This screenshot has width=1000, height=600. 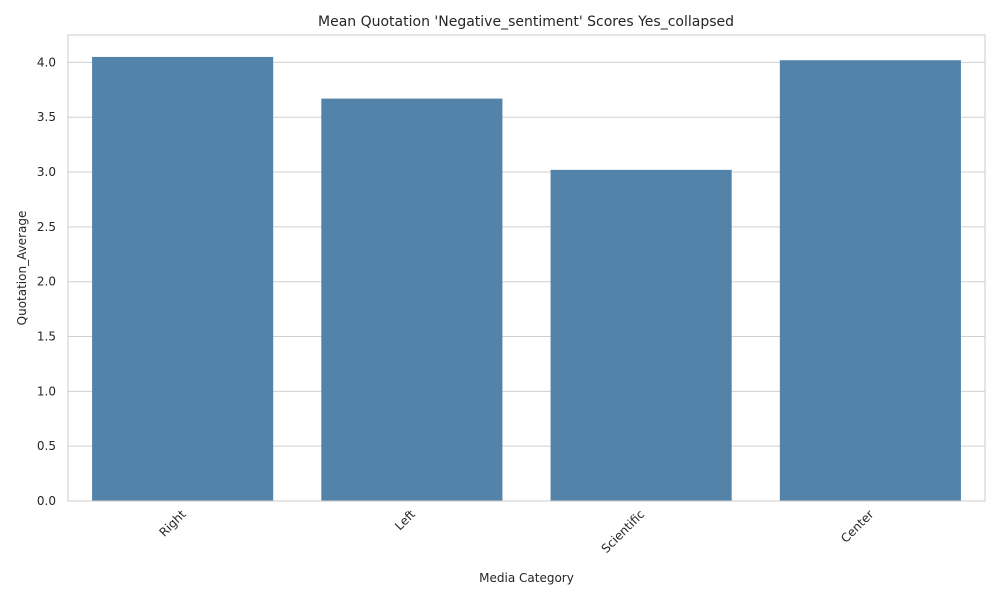 What do you see at coordinates (46, 391) in the screenshot?
I see `y-tick-label: 1.0` at bounding box center [46, 391].